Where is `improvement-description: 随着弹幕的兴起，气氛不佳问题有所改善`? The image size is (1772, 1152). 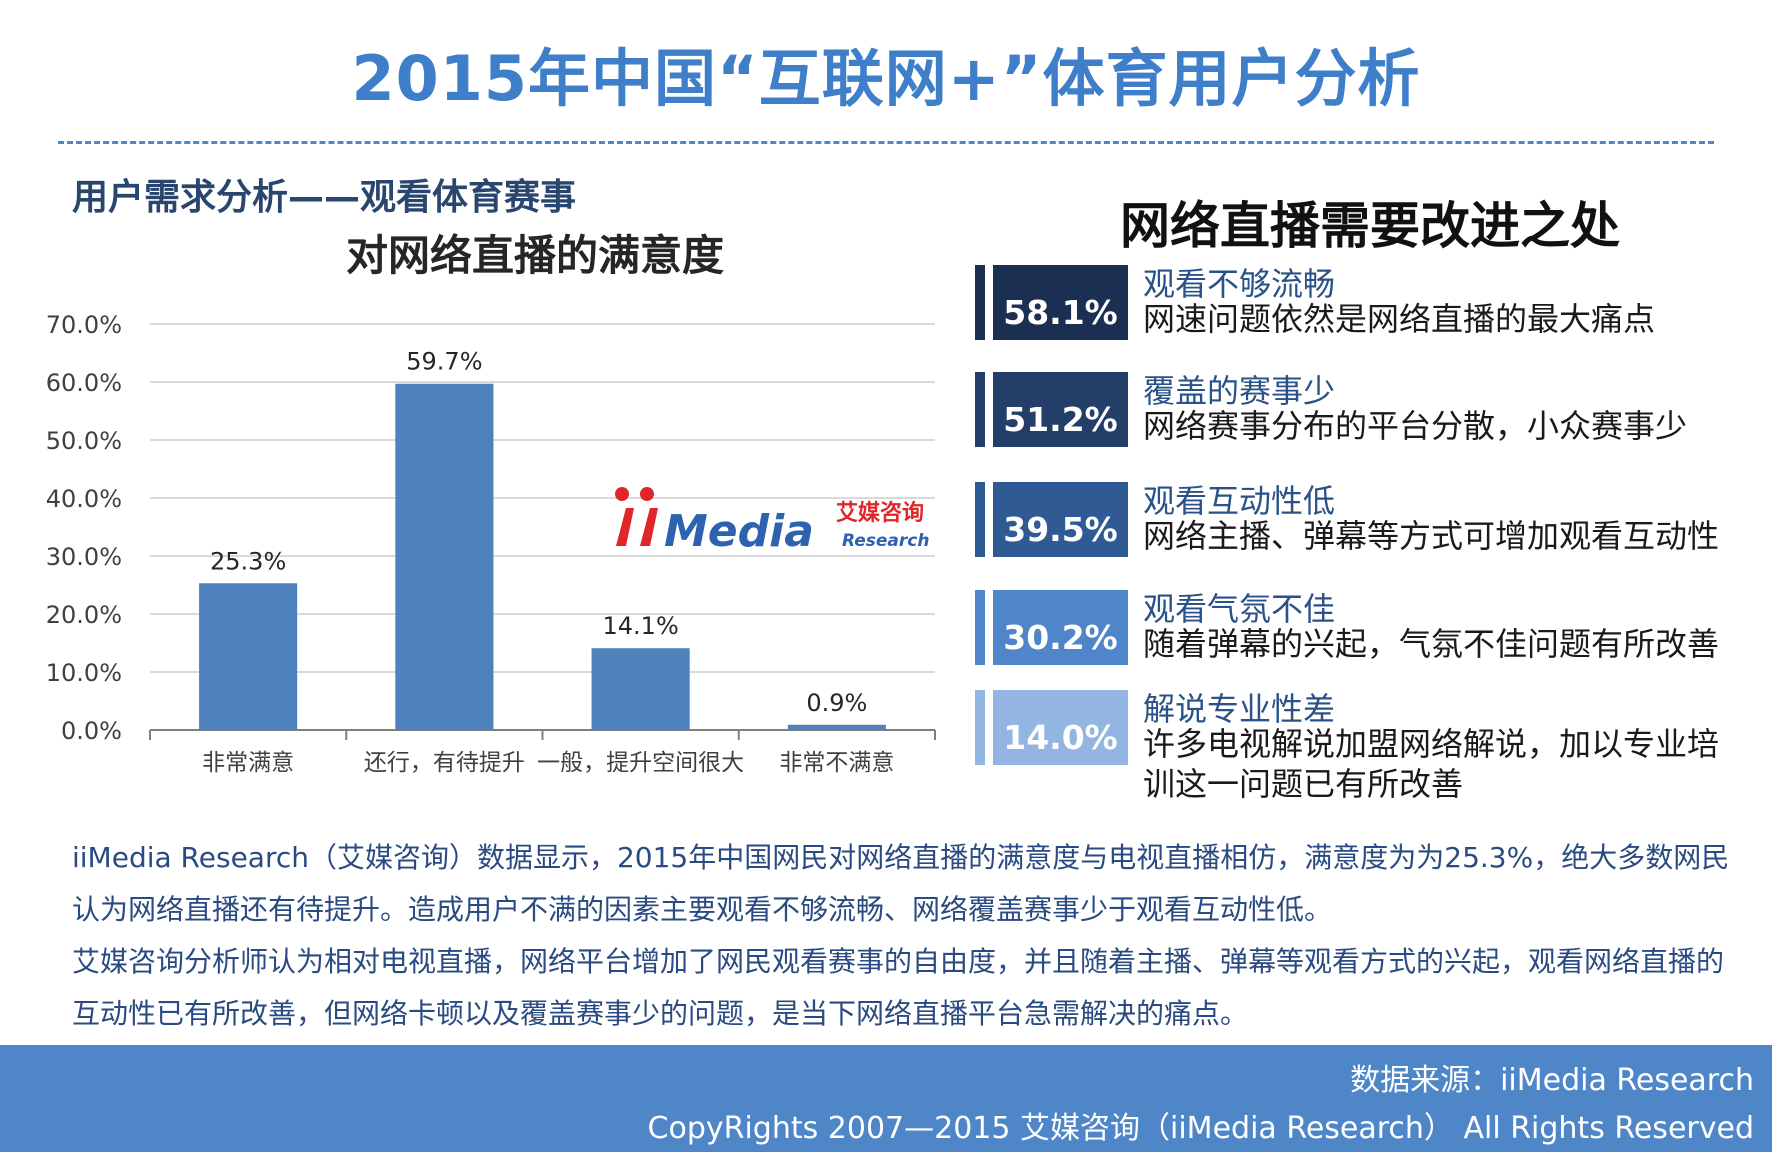
improvement-description: 随着弹幕的兴起，气氛不佳问题有所改善 is located at coordinates (1431, 644).